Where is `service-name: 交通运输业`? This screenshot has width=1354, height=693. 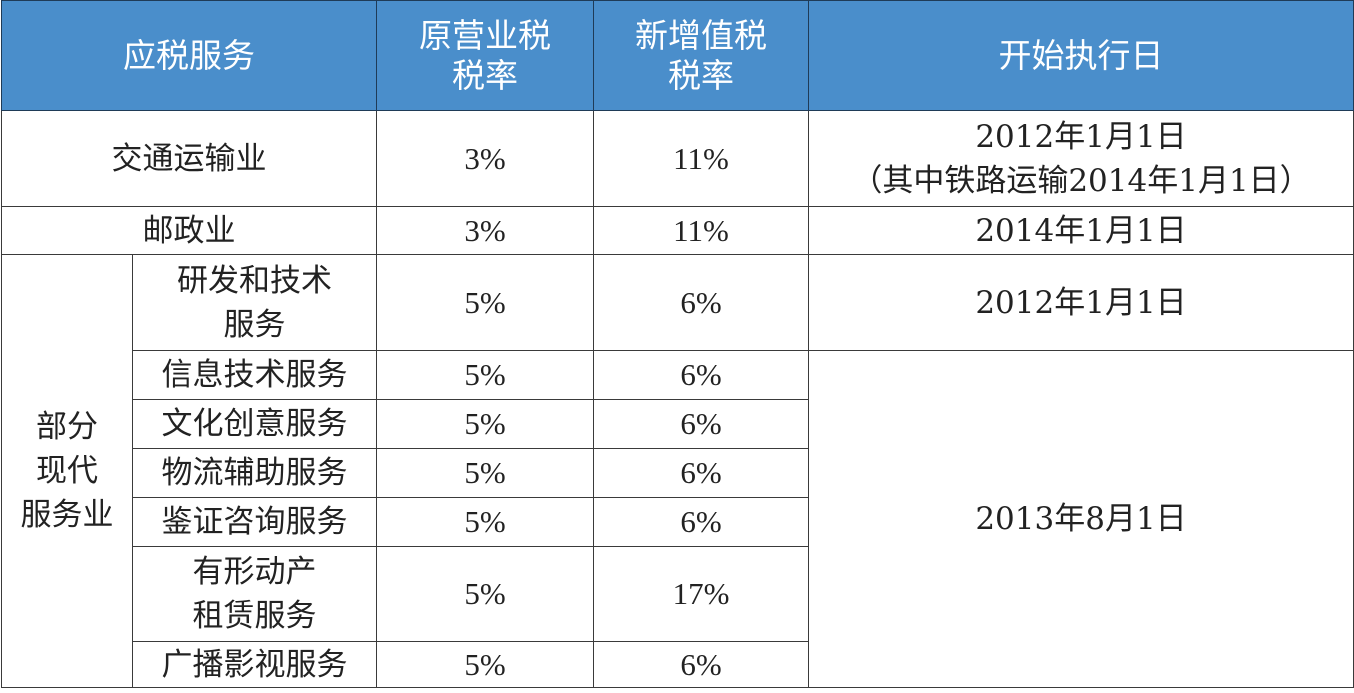
service-name: 交通运输业 is located at coordinates (189, 158).